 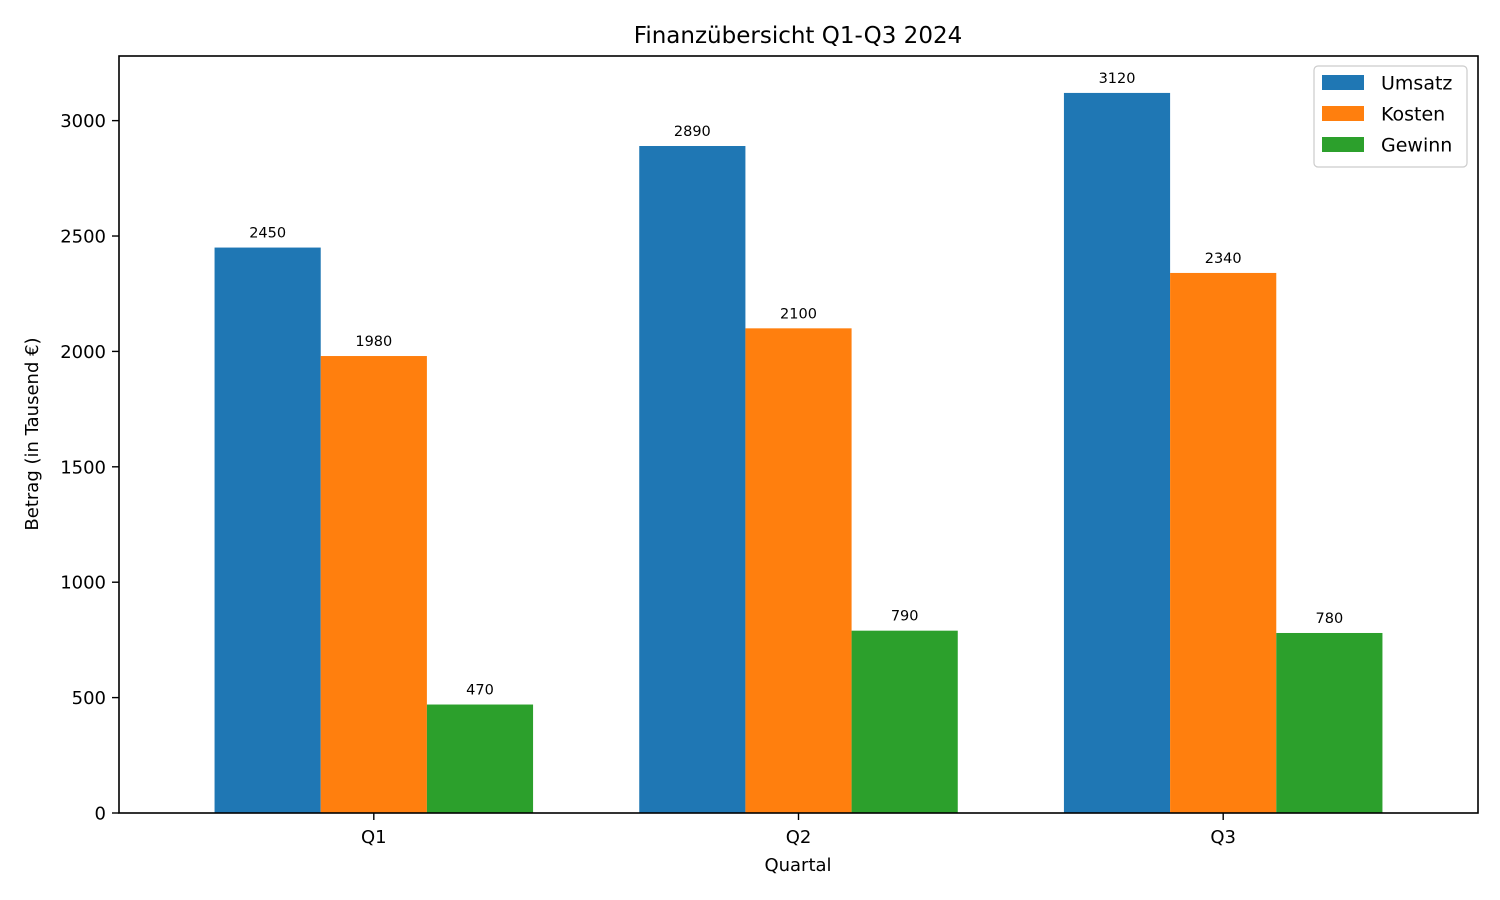 I want to click on bar-umsatz-q3, so click(x=1117, y=453).